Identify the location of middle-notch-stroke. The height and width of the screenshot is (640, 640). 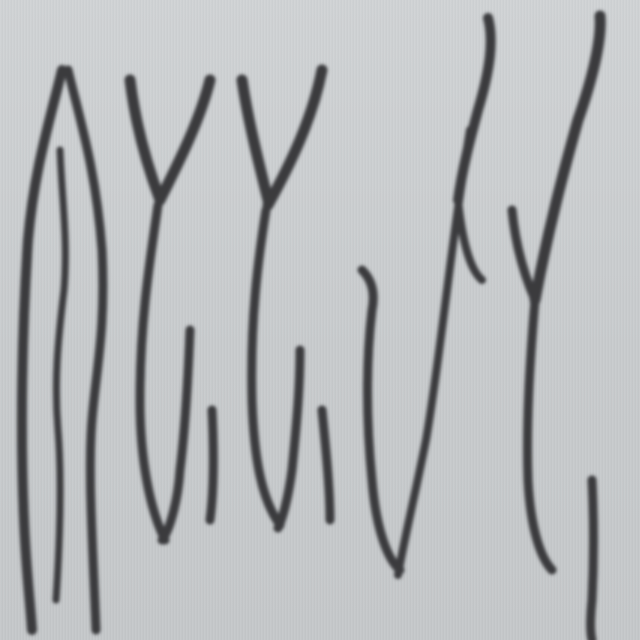
(381, 420).